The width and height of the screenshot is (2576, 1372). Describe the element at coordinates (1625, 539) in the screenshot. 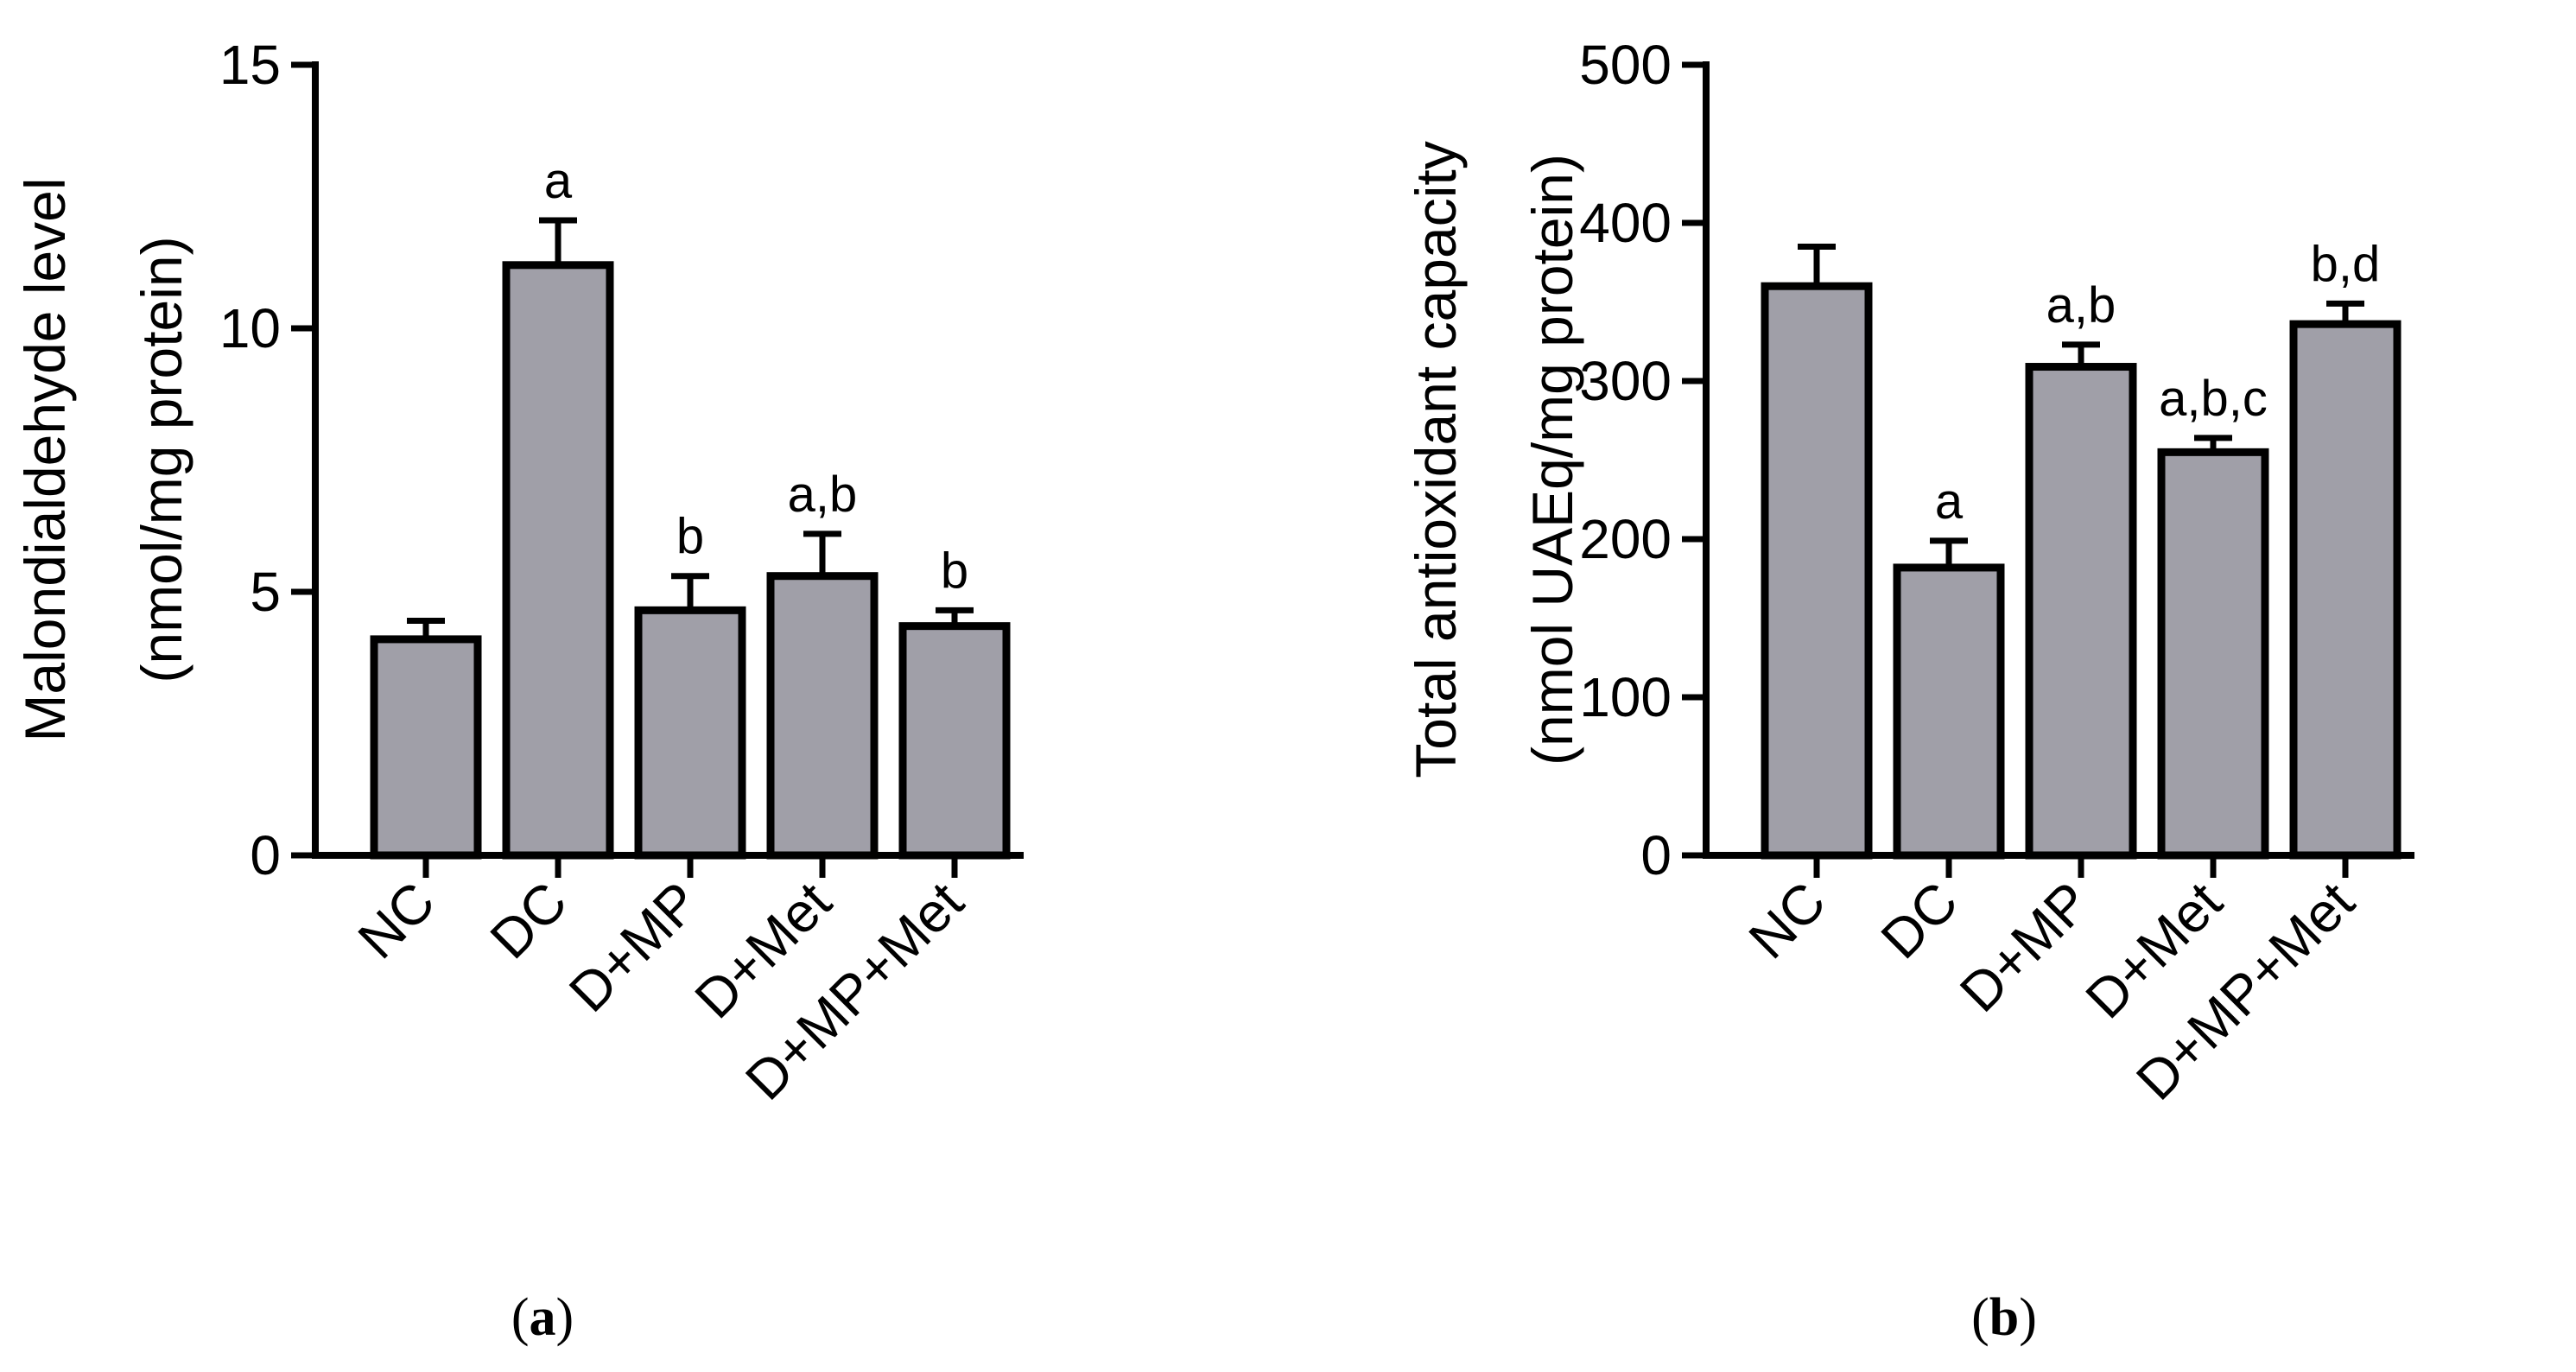

I see `y-tick-label: 200` at that location.